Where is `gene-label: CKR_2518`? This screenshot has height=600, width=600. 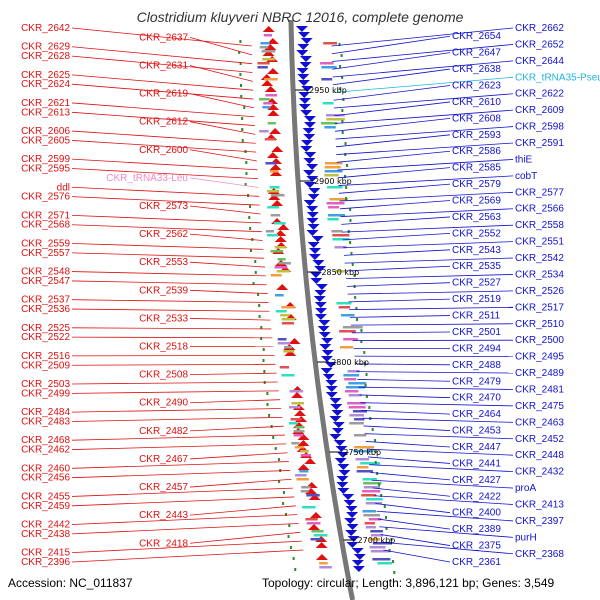 gene-label: CKR_2518 is located at coordinates (163, 347).